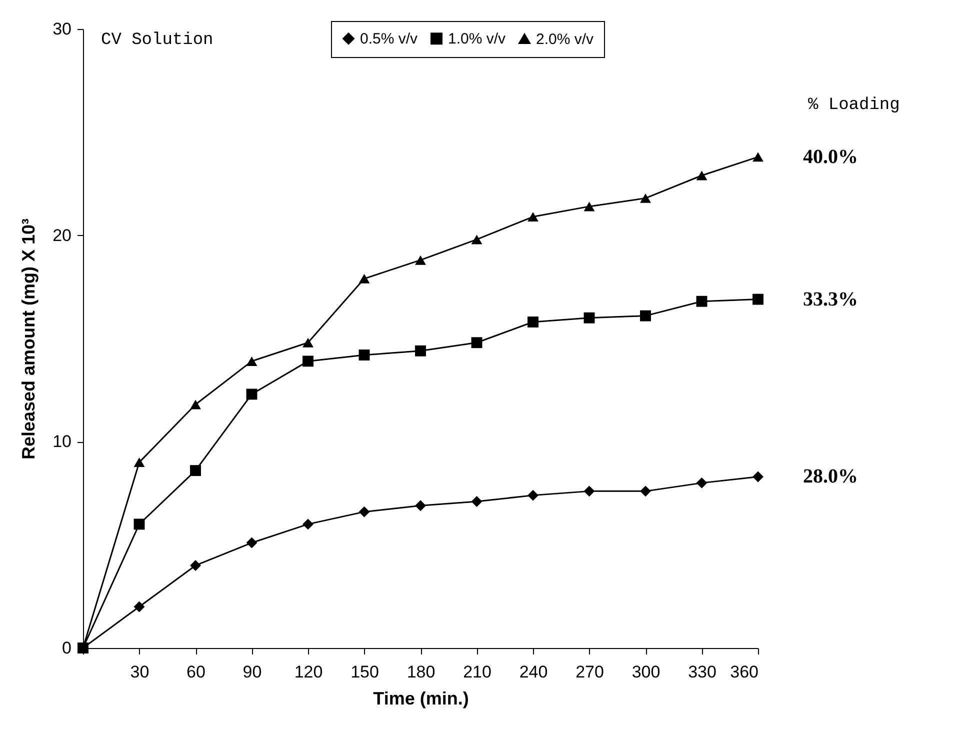 This screenshot has height=734, width=966. What do you see at coordinates (140, 672) in the screenshot?
I see `x-tick-label: 30` at bounding box center [140, 672].